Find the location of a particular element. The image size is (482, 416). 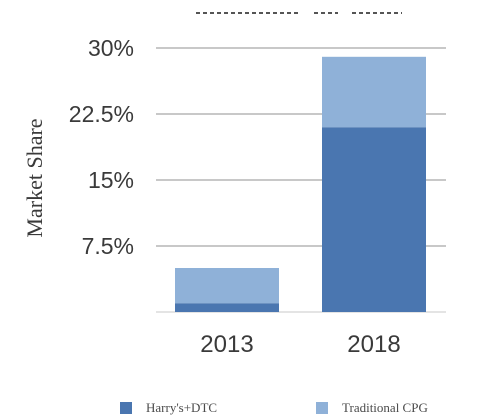

bar-2018-harrys-dtc is located at coordinates (374, 219).